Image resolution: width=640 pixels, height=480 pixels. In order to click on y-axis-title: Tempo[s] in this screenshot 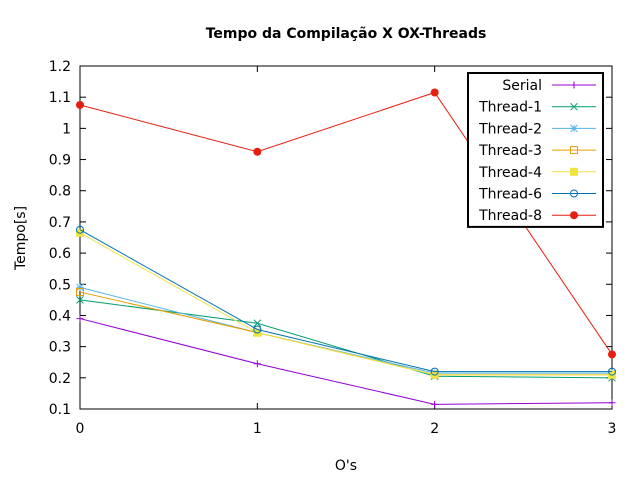, I will do `click(21, 238)`.